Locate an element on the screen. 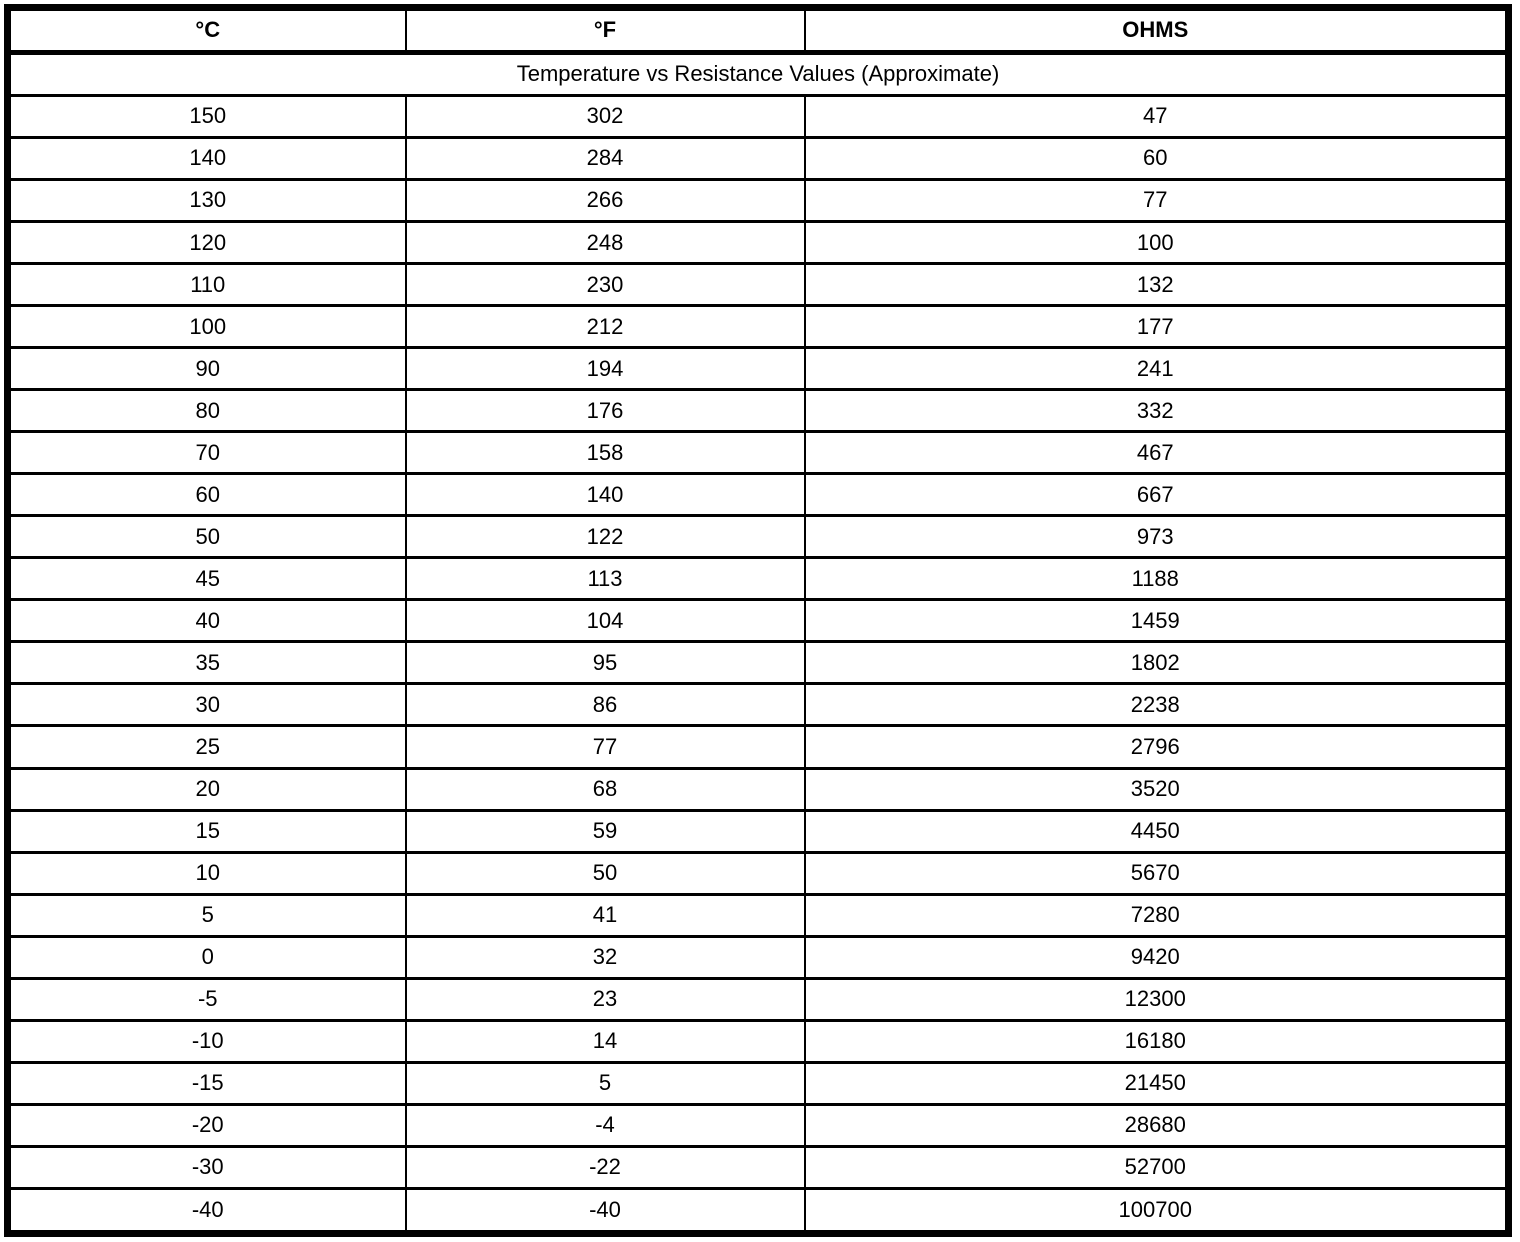  table-row: 25 77 2796 is located at coordinates (758, 747).